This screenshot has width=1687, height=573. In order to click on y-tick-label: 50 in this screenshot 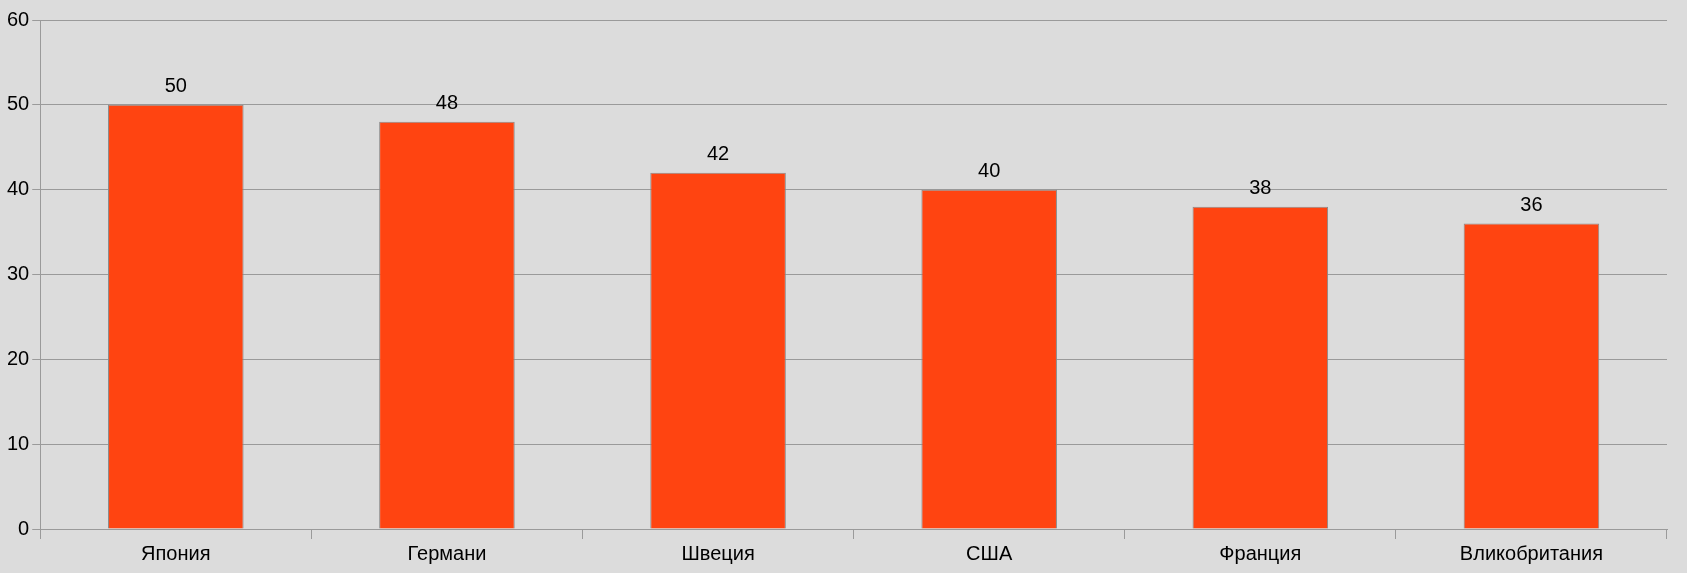, I will do `click(18, 103)`.